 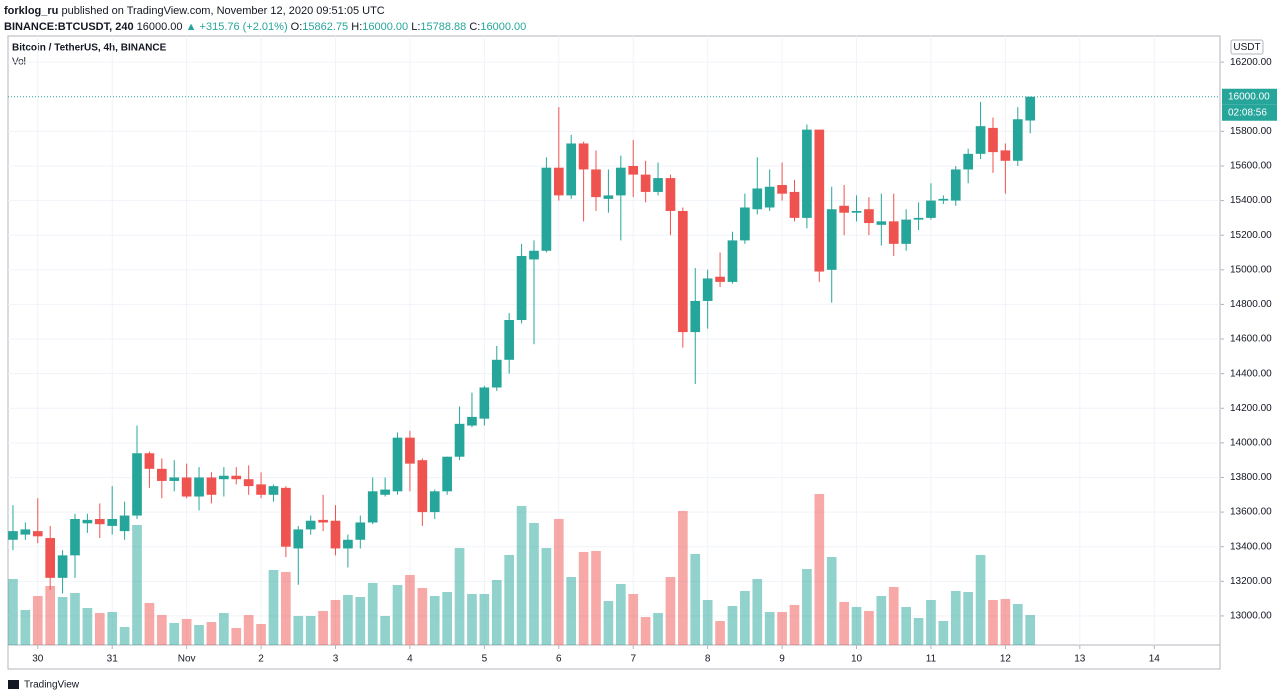 What do you see at coordinates (503, 27) in the screenshot?
I see `ohlc-value: 16000.00` at bounding box center [503, 27].